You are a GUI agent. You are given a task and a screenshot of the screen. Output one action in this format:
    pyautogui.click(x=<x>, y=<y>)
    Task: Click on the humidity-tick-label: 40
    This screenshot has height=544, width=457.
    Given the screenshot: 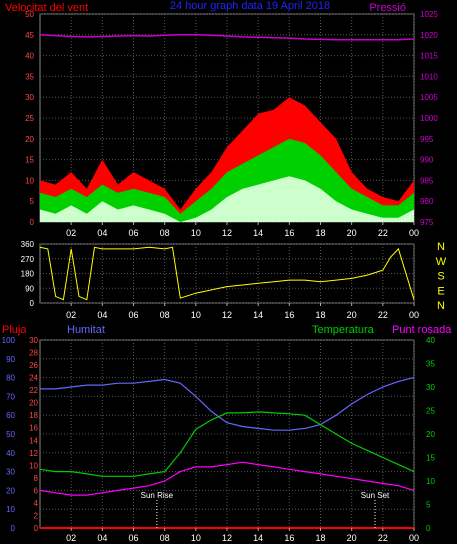 What is the action you would take?
    pyautogui.click(x=10, y=453)
    